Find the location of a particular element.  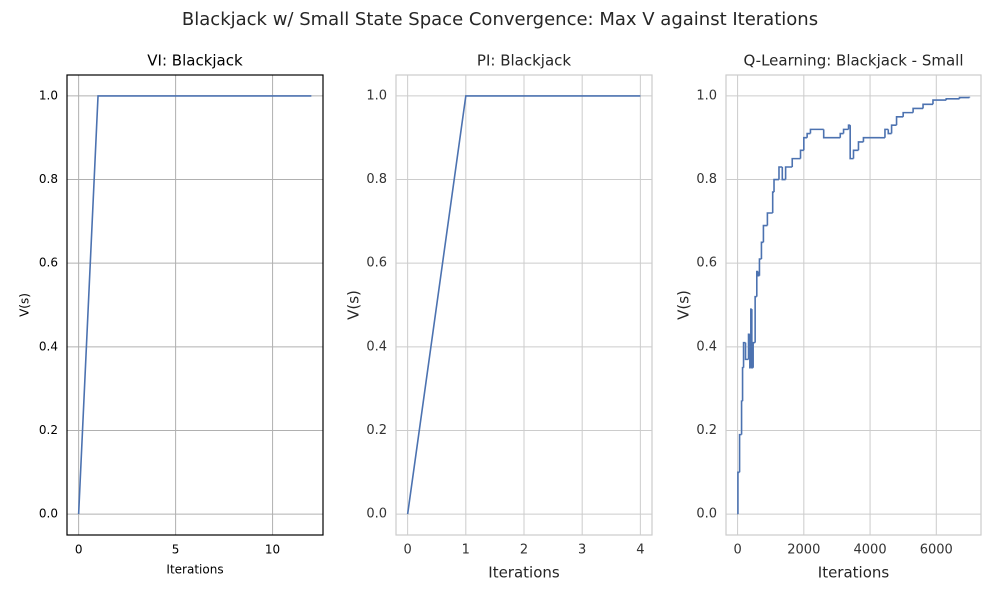

x-tick-label: 4000 is located at coordinates (870, 550).